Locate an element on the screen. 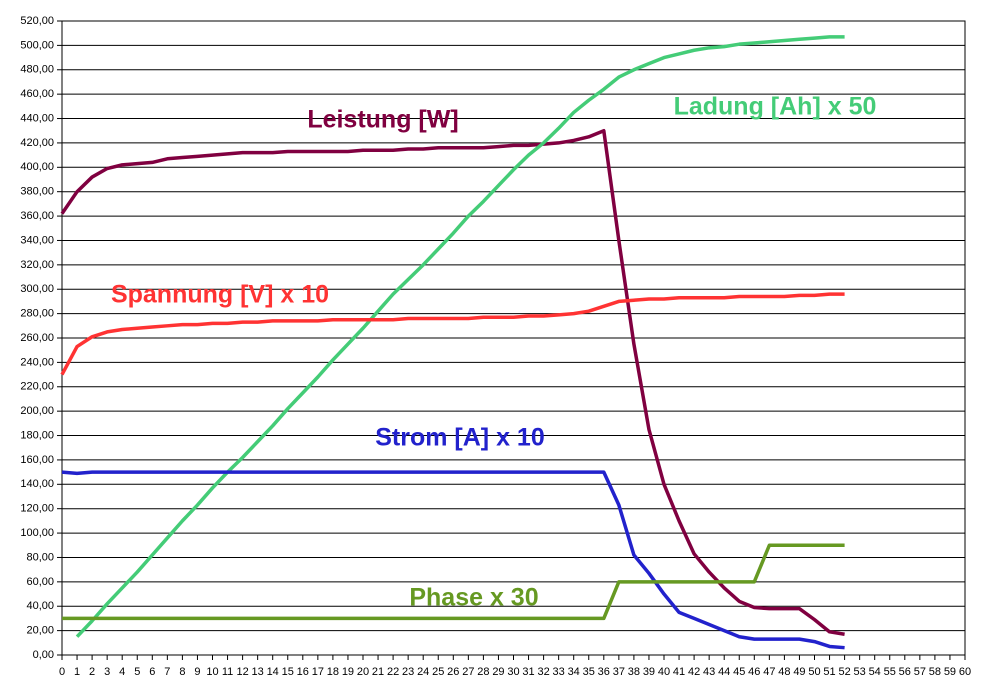  y-tick-label: 200,00 is located at coordinates (37, 411).